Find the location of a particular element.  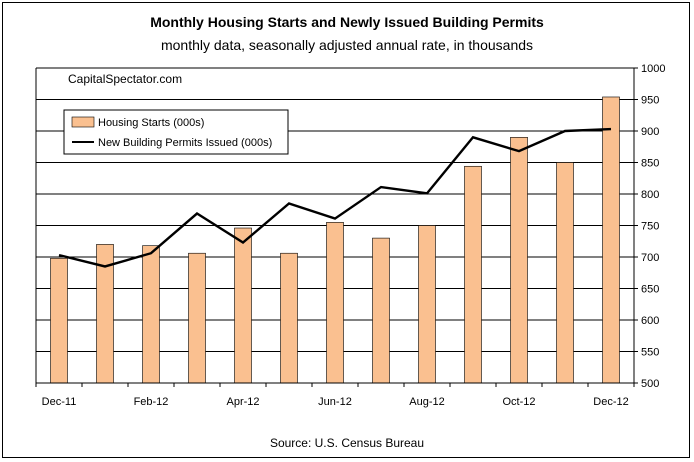

y-tick-label: 700 is located at coordinates (650, 258).